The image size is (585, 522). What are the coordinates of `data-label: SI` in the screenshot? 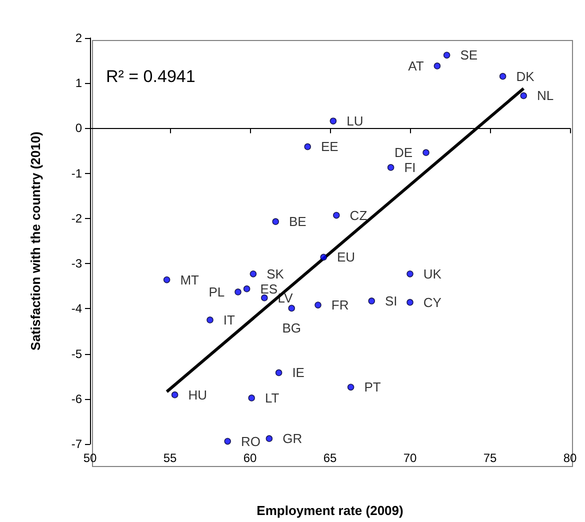 It's located at (391, 301).